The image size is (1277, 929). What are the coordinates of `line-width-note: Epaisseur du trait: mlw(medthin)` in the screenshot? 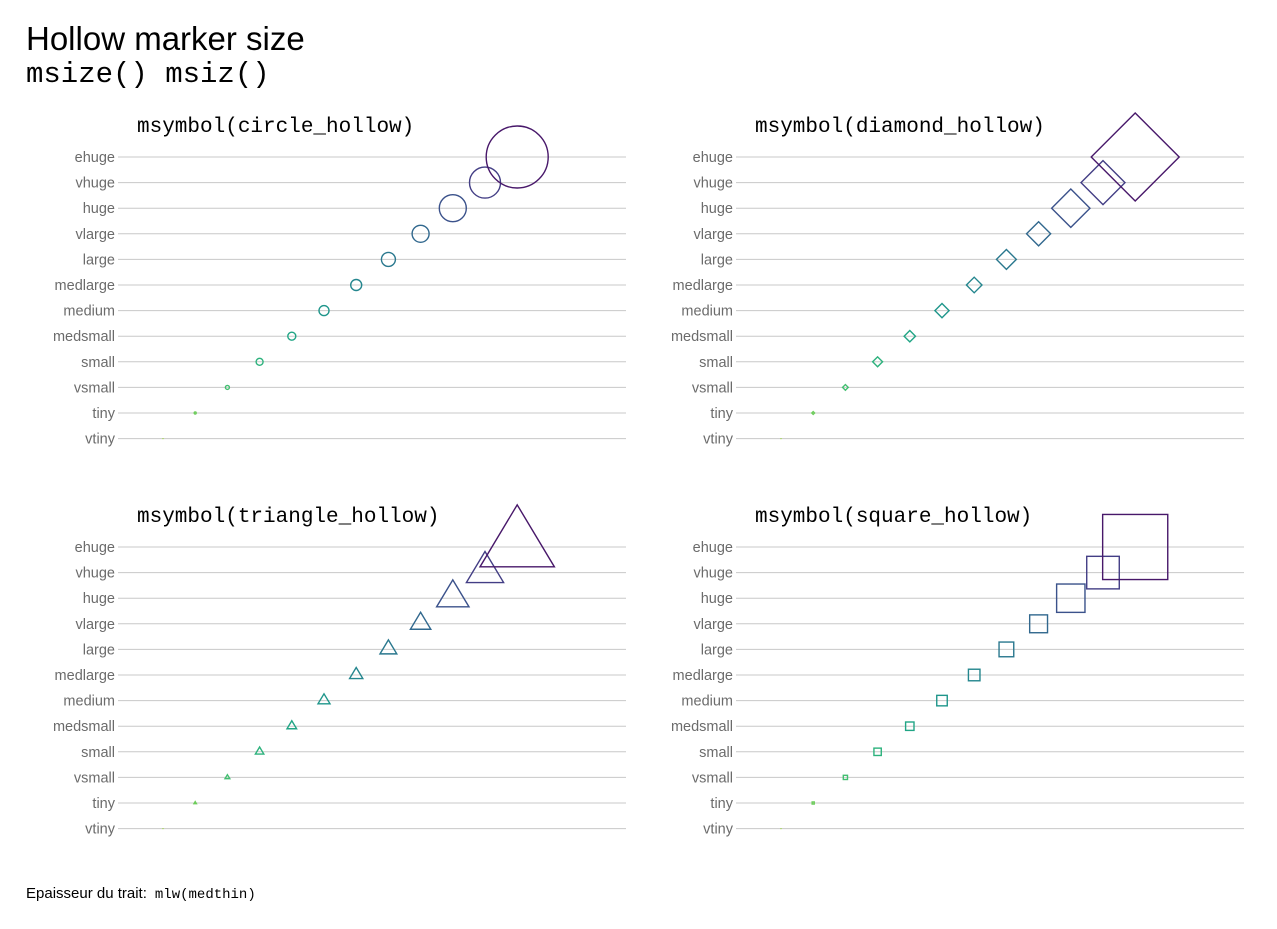 It's located at (141, 894).